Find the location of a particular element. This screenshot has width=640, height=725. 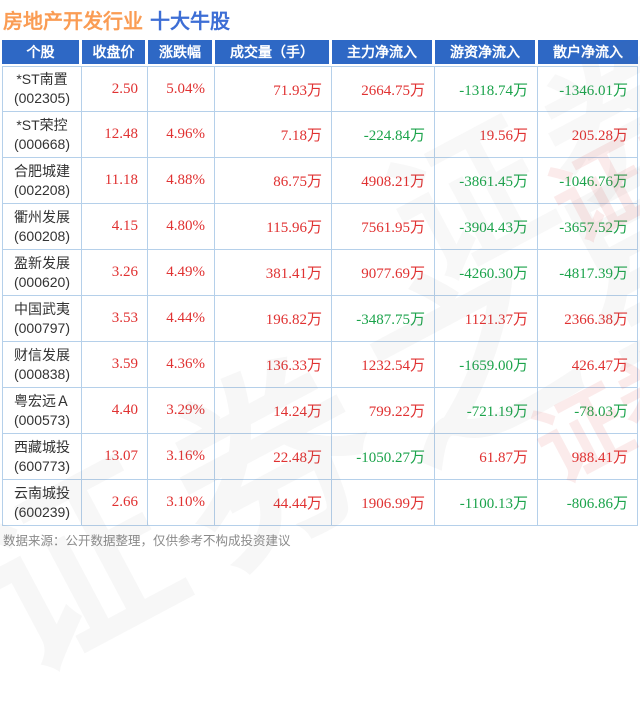

volume-cell: 7.18万 is located at coordinates (273, 135).